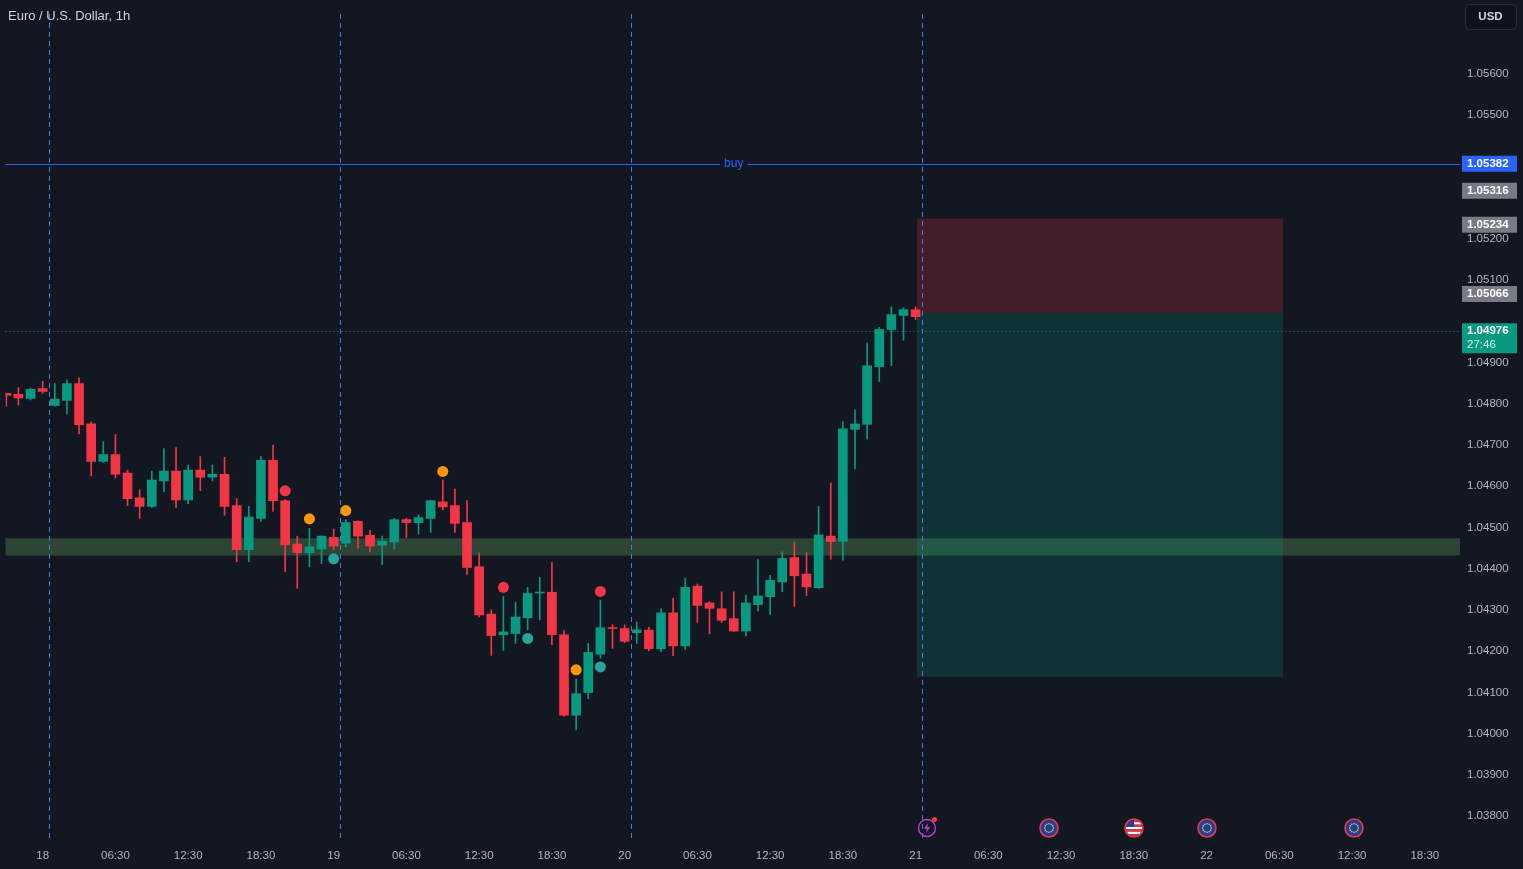  Describe the element at coordinates (1481, 344) in the screenshot. I see `text: 27:46` at that location.